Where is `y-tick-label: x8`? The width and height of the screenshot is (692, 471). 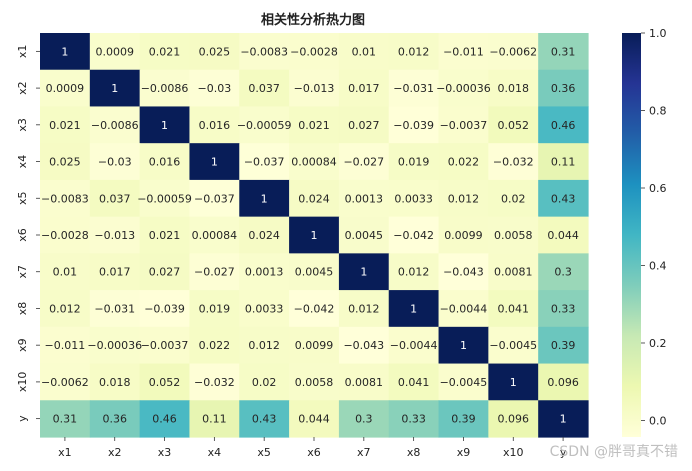
y-tick-label: x8 is located at coordinates (22, 309).